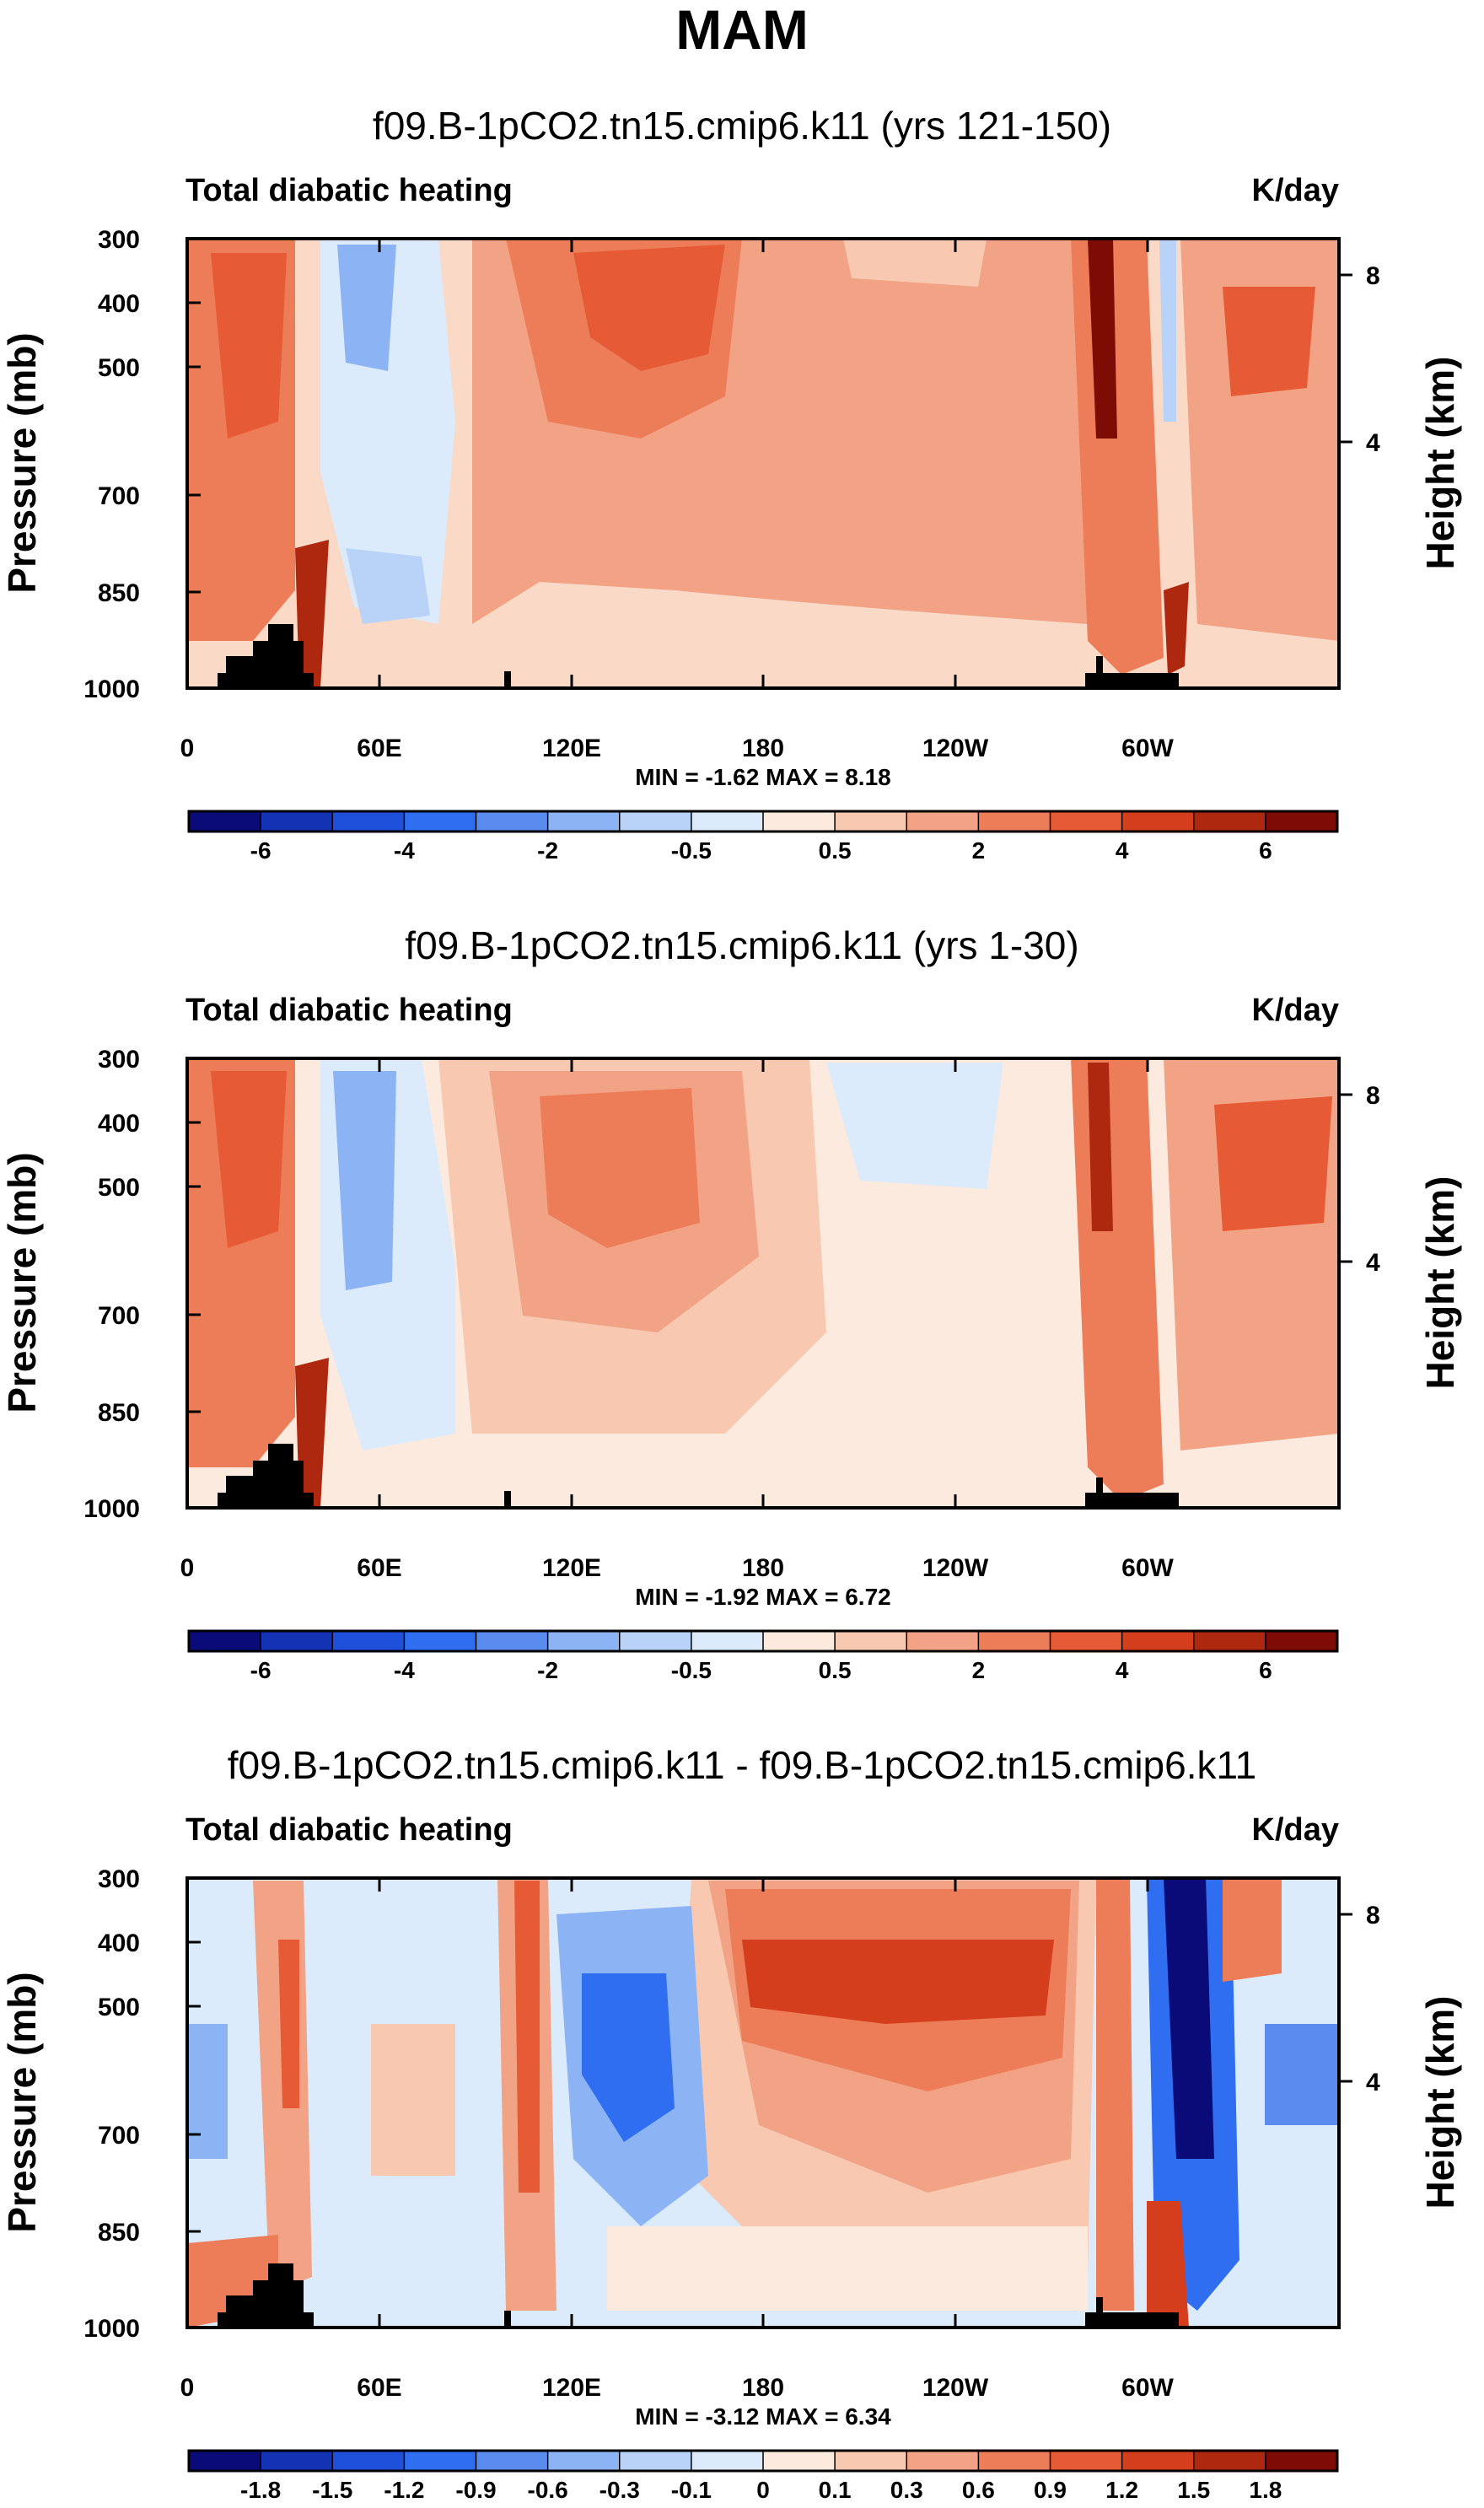 This screenshot has width=1484, height=2508. What do you see at coordinates (119, 1879) in the screenshot?
I see `panel-3-ytick: 300` at bounding box center [119, 1879].